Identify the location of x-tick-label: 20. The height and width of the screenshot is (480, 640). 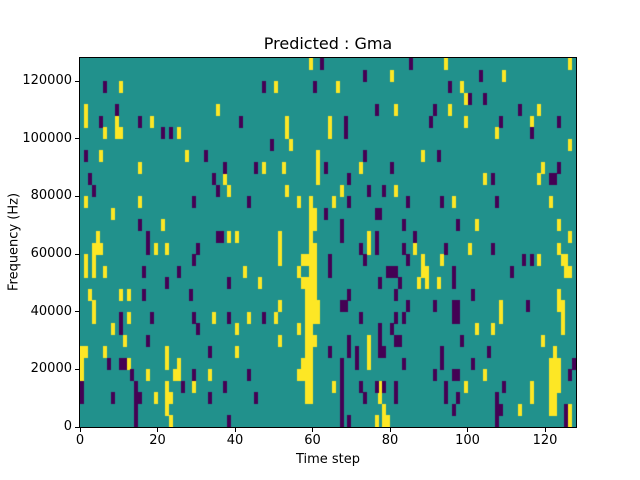
(157, 440).